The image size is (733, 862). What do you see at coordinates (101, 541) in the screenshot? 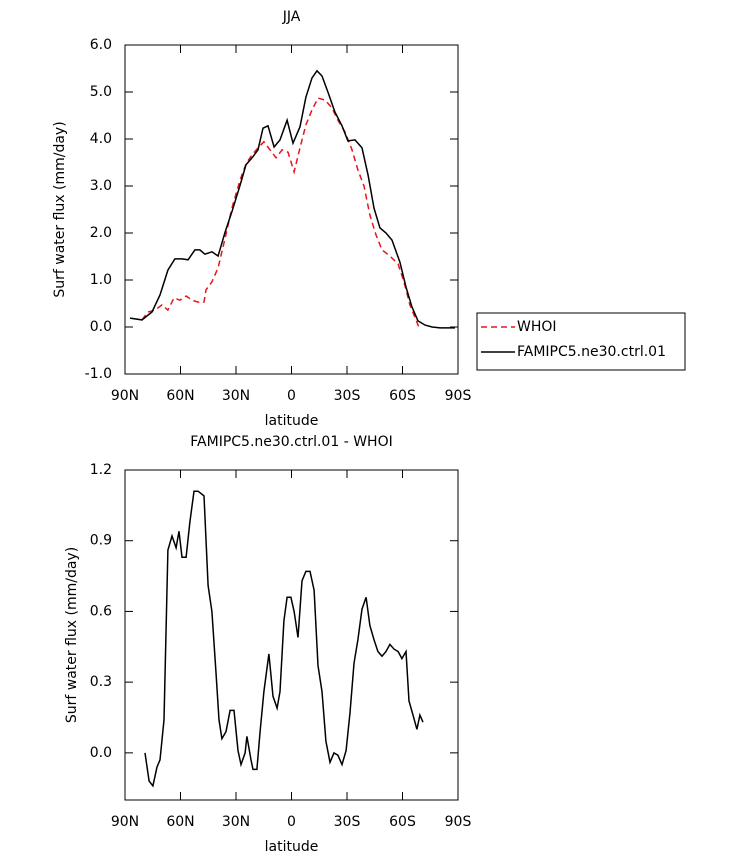
I see `y-tick-label: 0.9` at bounding box center [101, 541].